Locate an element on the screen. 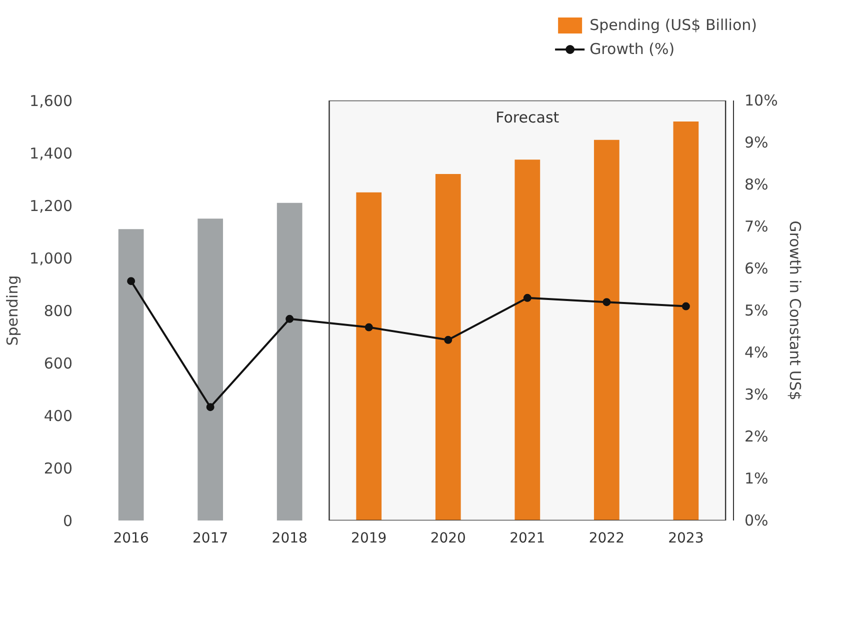 Image resolution: width=853 pixels, height=625 pixels. y-tick-label: 1,400 is located at coordinates (51, 153).